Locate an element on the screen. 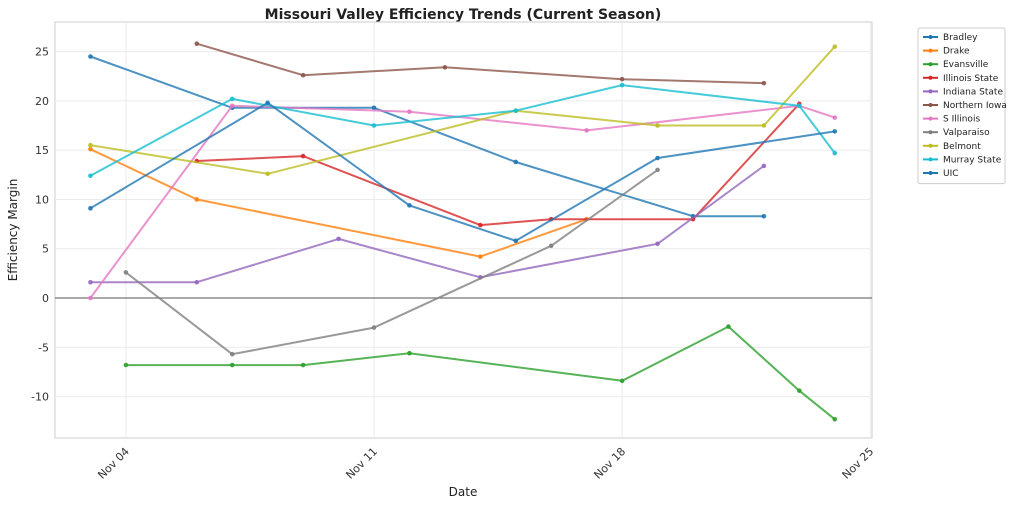 This screenshot has width=1024, height=506. legend-label: Drake is located at coordinates (956, 52).